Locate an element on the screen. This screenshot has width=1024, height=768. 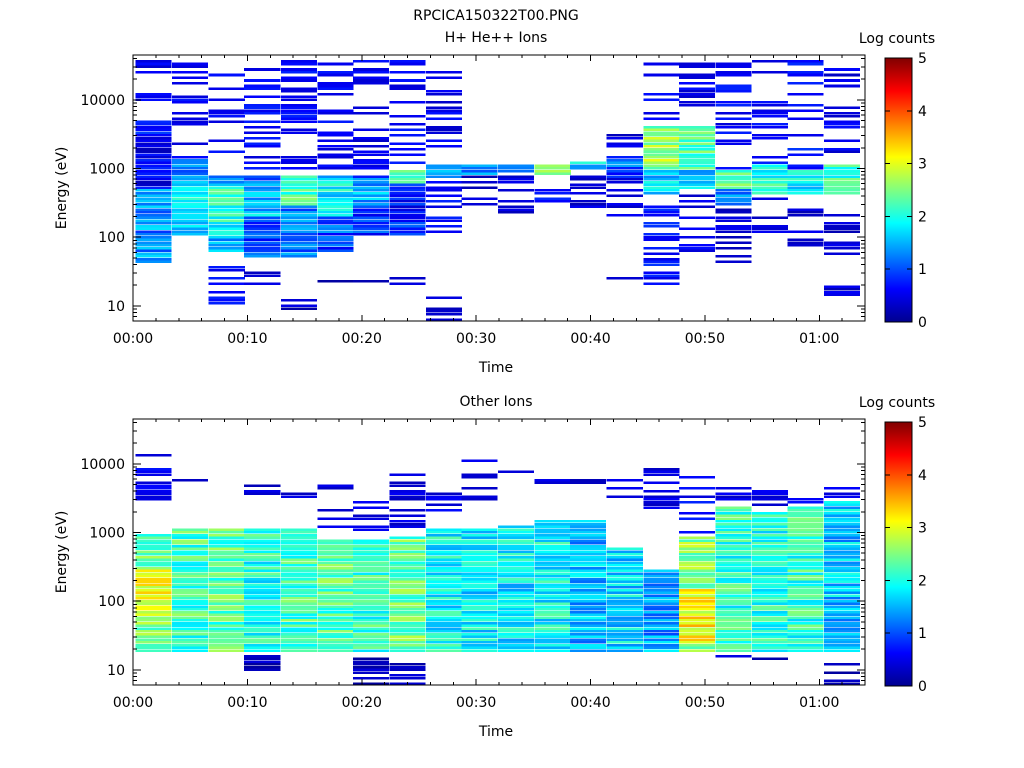
colorbar-tick-label: 2 is located at coordinates (922, 581).